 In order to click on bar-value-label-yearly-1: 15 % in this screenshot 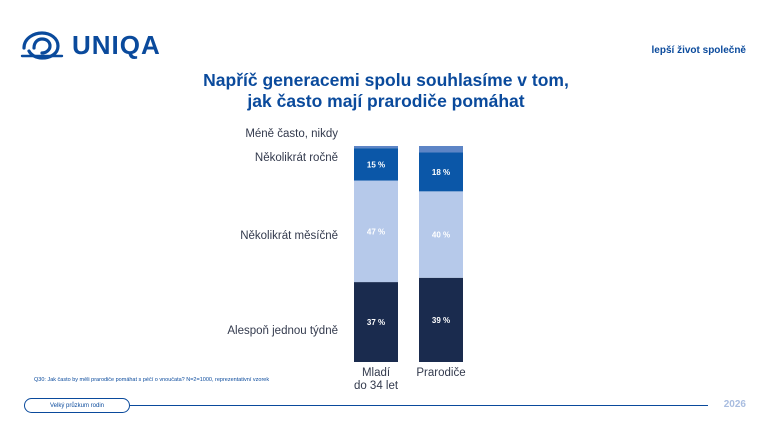, I will do `click(376, 164)`.